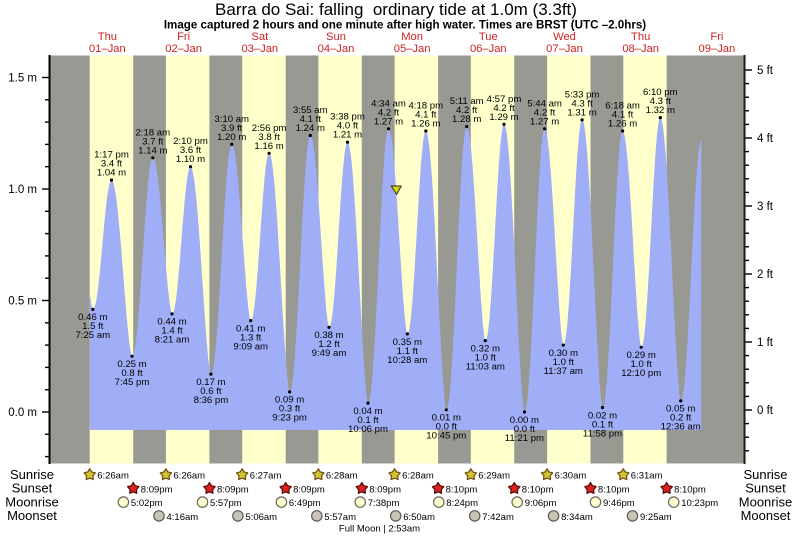 This screenshot has height=537, width=793. What do you see at coordinates (582, 94) in the screenshot?
I see `svg-text: 5:33 pm` at bounding box center [582, 94].